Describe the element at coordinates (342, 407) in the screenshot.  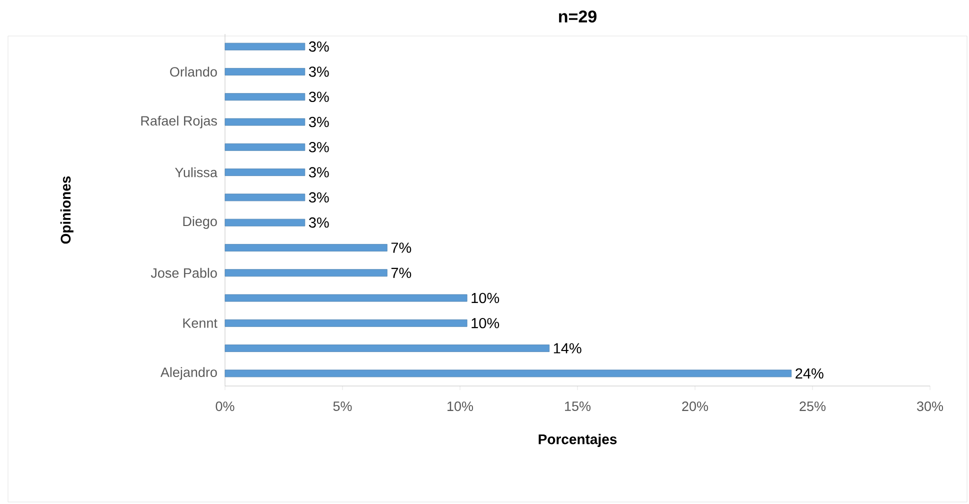
I see `x-tick-label: 5%` at that location.